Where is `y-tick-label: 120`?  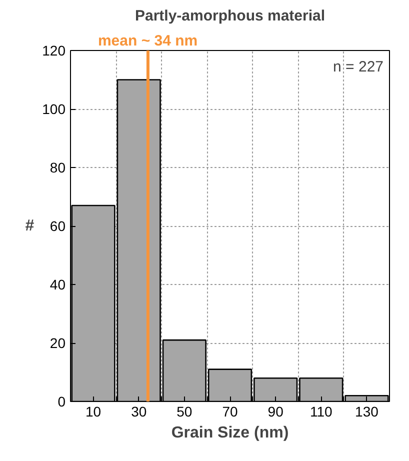
y-tick-label: 120 is located at coordinates (54, 50).